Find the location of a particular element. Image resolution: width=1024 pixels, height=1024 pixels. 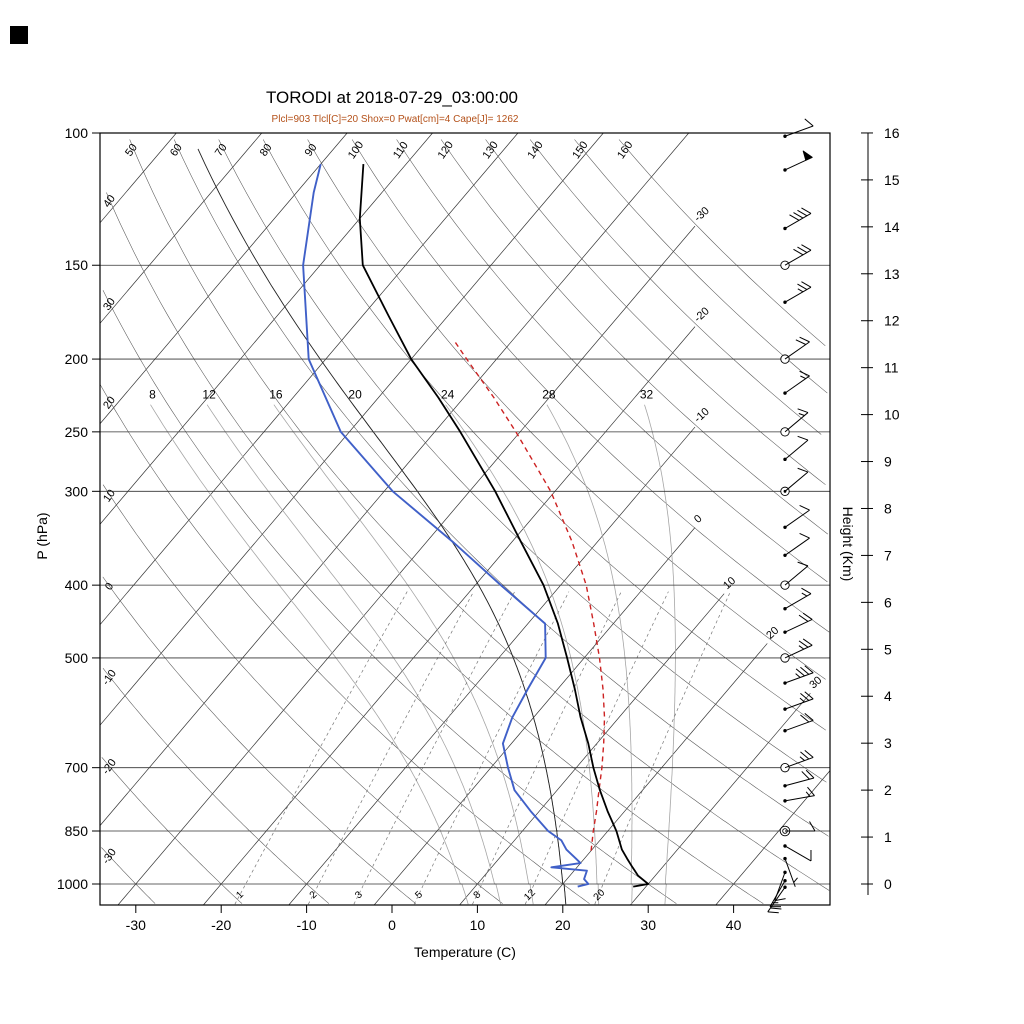

svg-text: 700 is located at coordinates (77, 768).